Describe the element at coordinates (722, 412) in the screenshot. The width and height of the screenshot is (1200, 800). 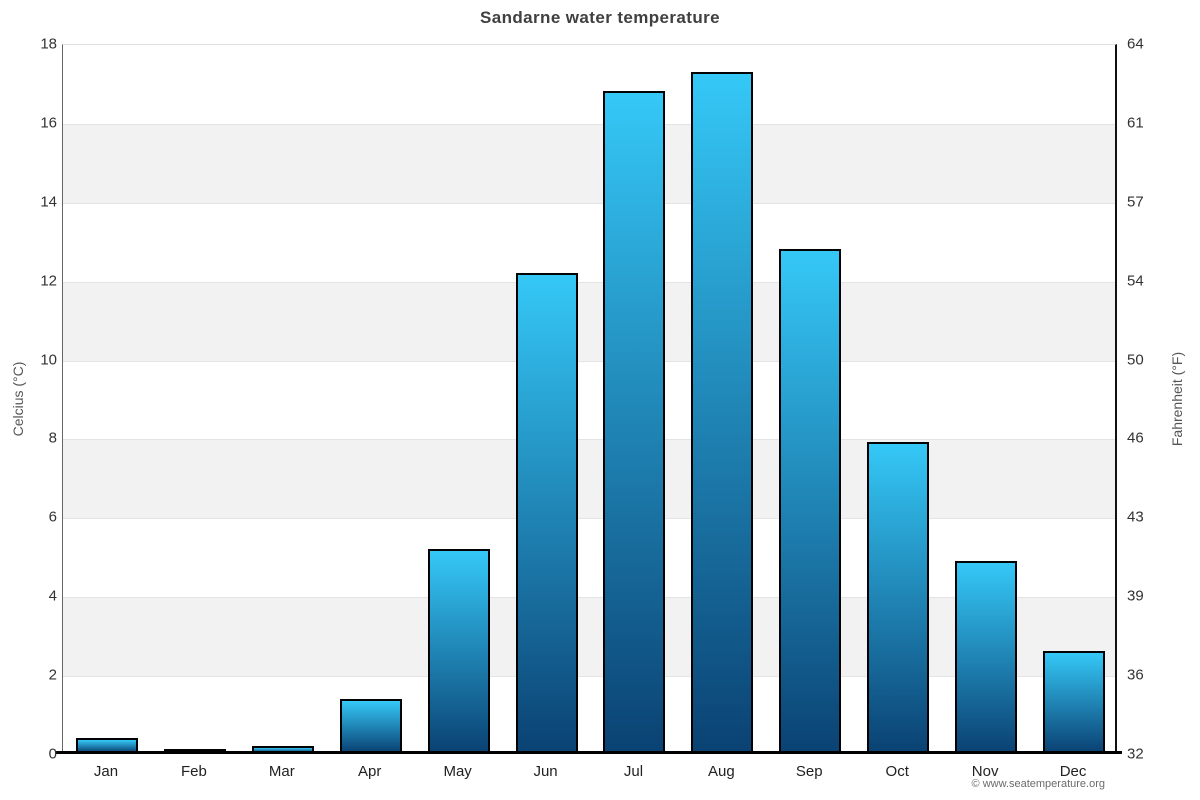
I see `bar-aug` at that location.